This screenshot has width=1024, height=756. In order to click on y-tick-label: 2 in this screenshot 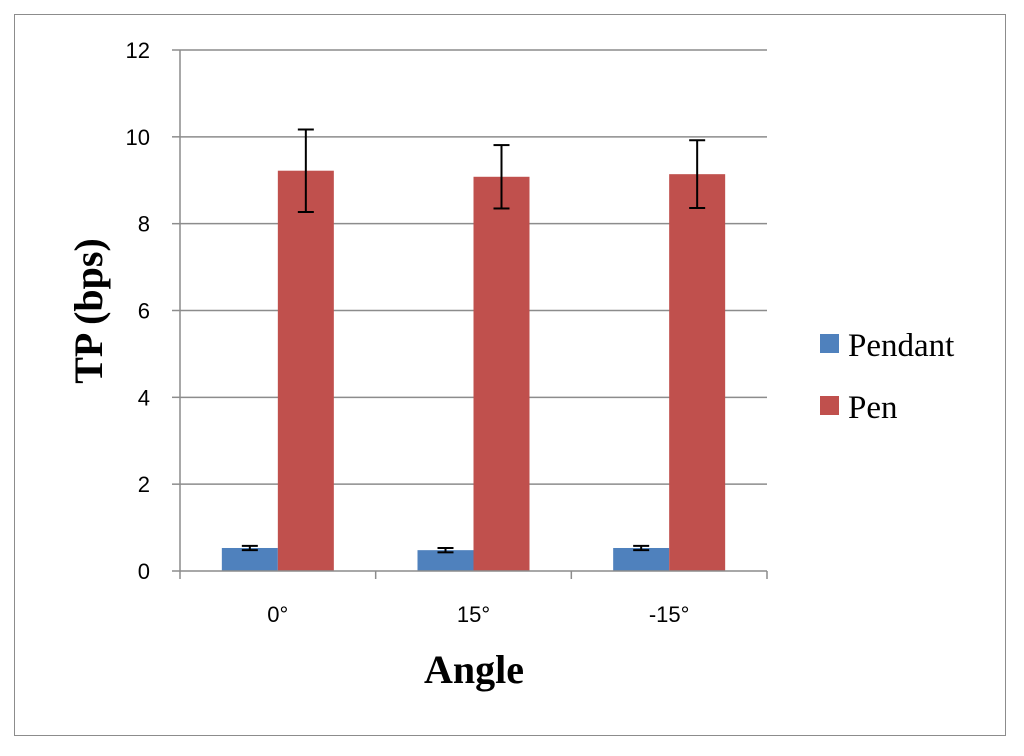, I will do `click(144, 484)`.